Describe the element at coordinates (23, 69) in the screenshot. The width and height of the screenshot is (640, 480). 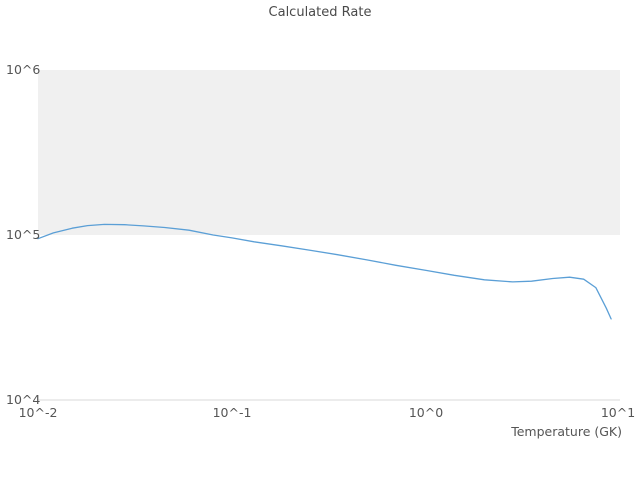
I see `y-tick-label-1e6: 10^6` at that location.